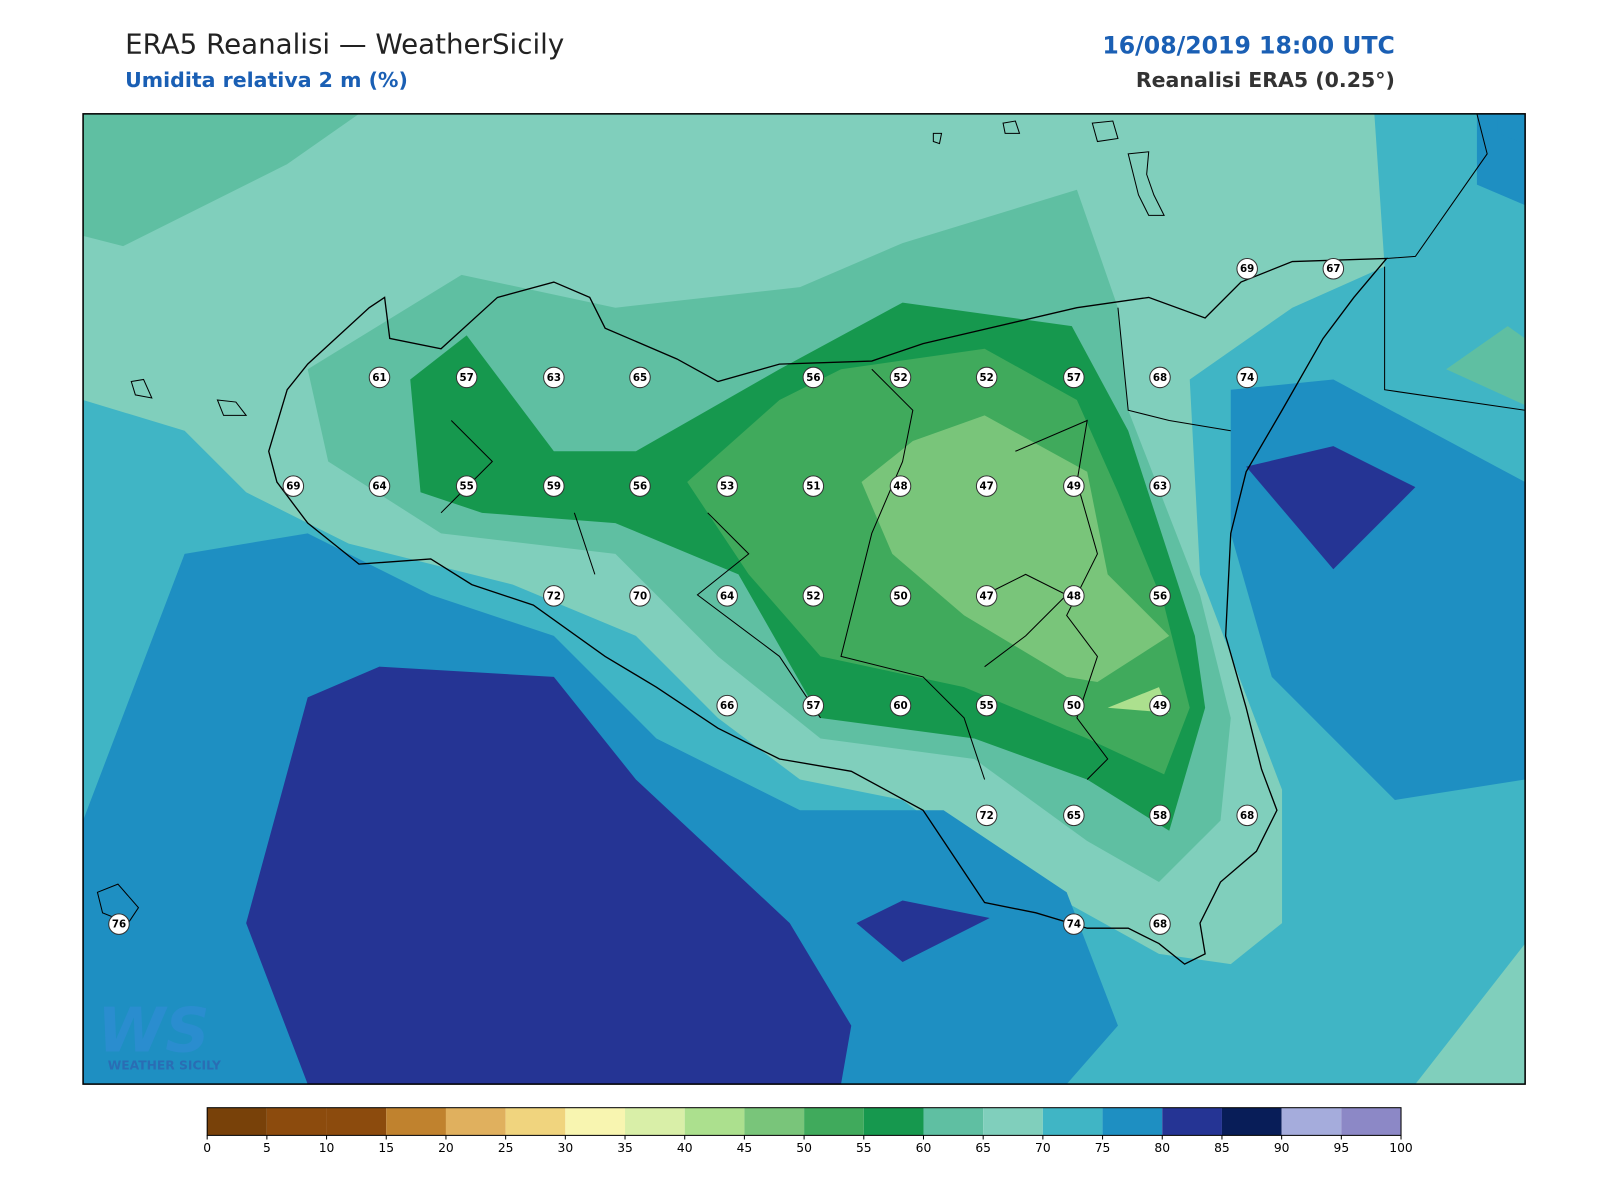  What do you see at coordinates (1342, 1148) in the screenshot?
I see `colorbar-label: 95` at bounding box center [1342, 1148].